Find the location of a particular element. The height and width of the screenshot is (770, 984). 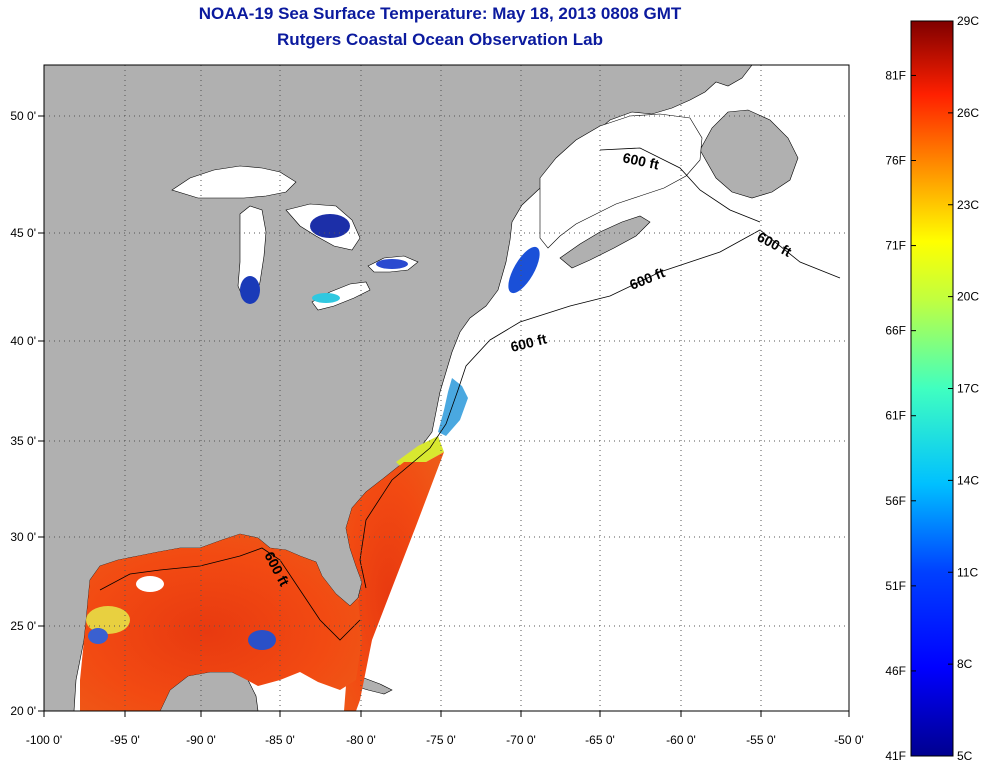

colorbar-label-c: 8C is located at coordinates (965, 664).